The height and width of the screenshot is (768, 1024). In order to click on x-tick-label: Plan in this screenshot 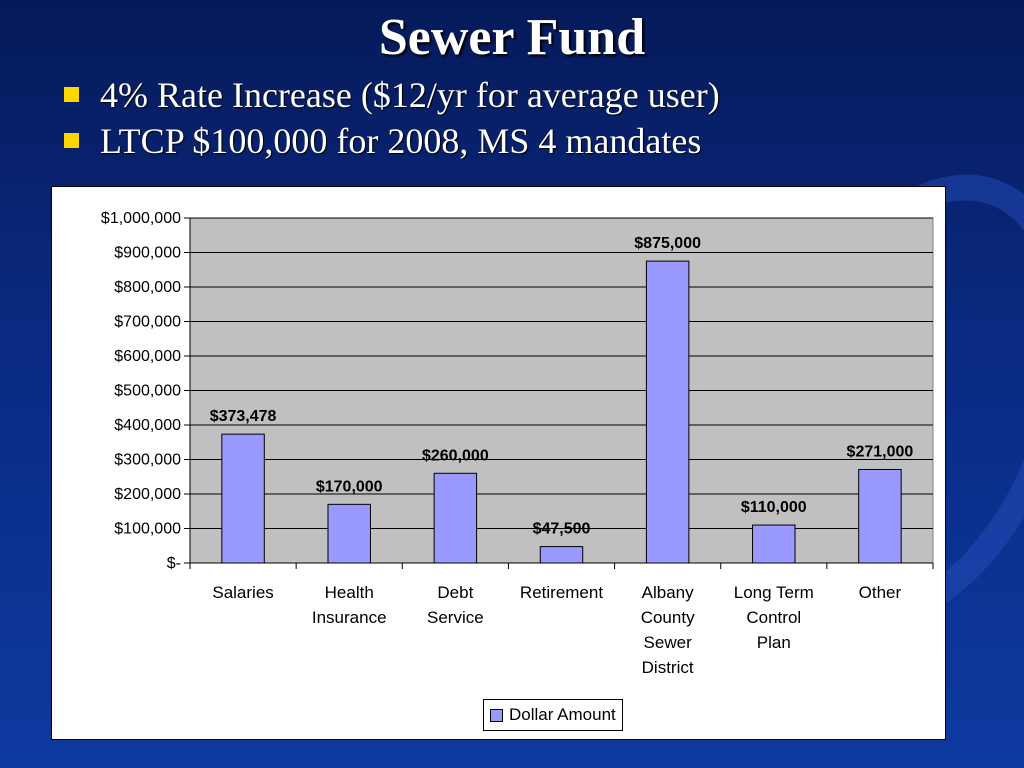, I will do `click(774, 642)`.